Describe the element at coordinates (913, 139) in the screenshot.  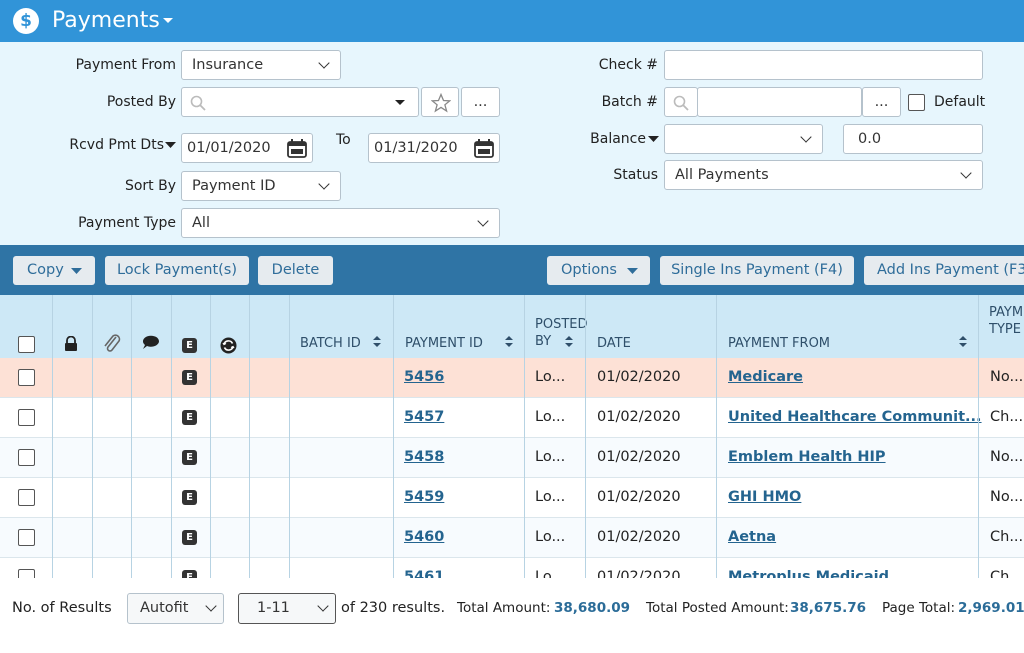
I see `text-input: 0.0` at that location.